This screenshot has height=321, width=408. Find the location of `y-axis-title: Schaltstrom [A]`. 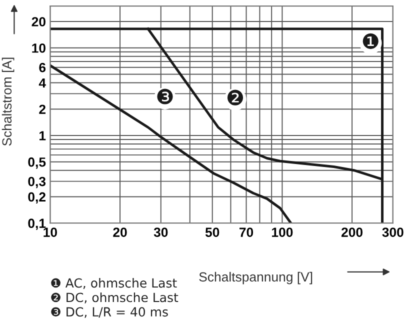

y-axis-title: Schaltstrom [A] is located at coordinates (8, 102).